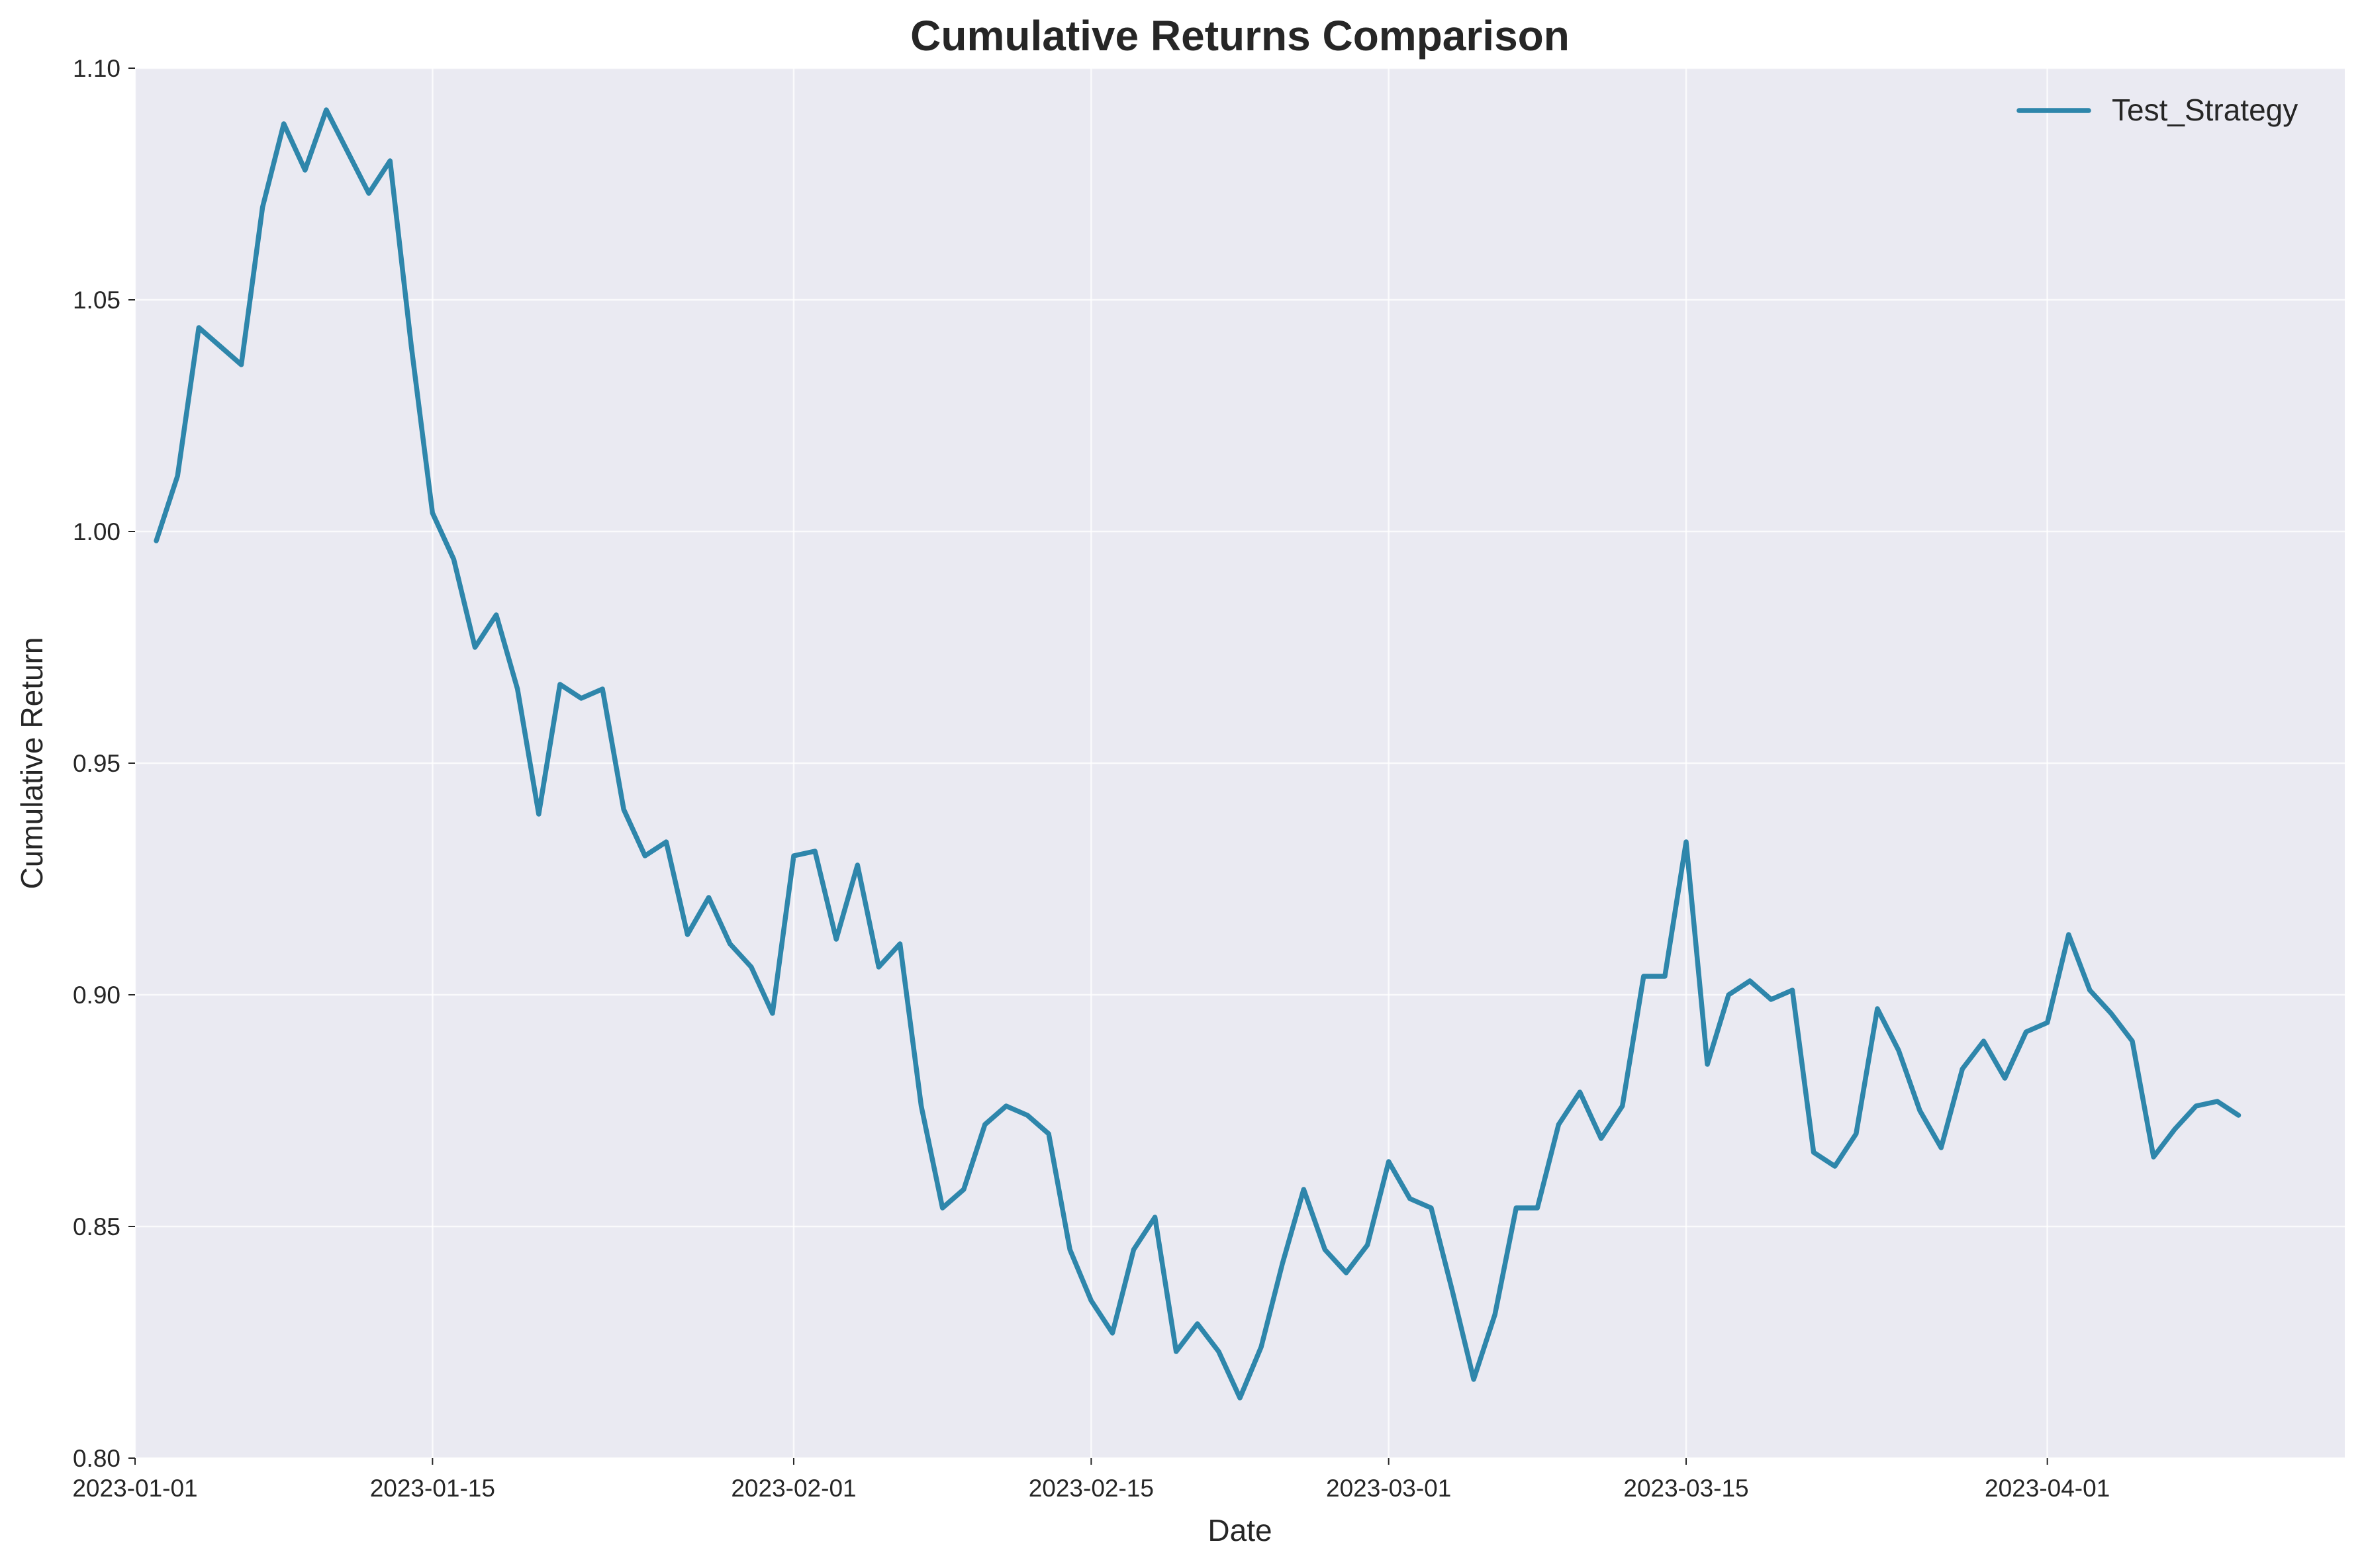 The image size is (2364, 1568). I want to click on x-tick-label: 2023-01-01, so click(134, 1488).